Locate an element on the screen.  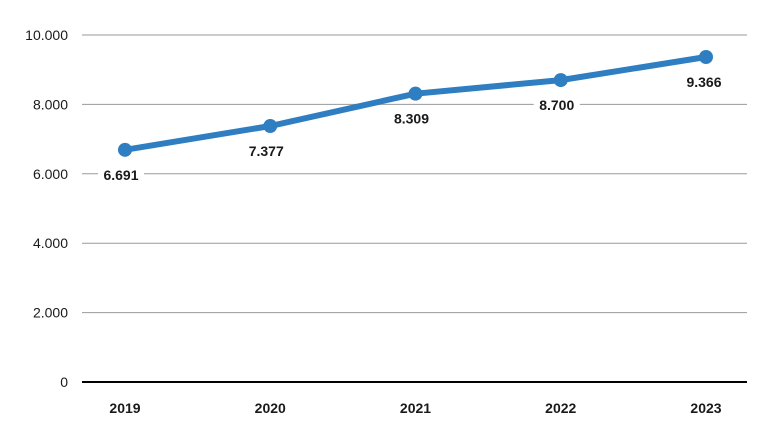
data-label: 7.377 is located at coordinates (266, 151).